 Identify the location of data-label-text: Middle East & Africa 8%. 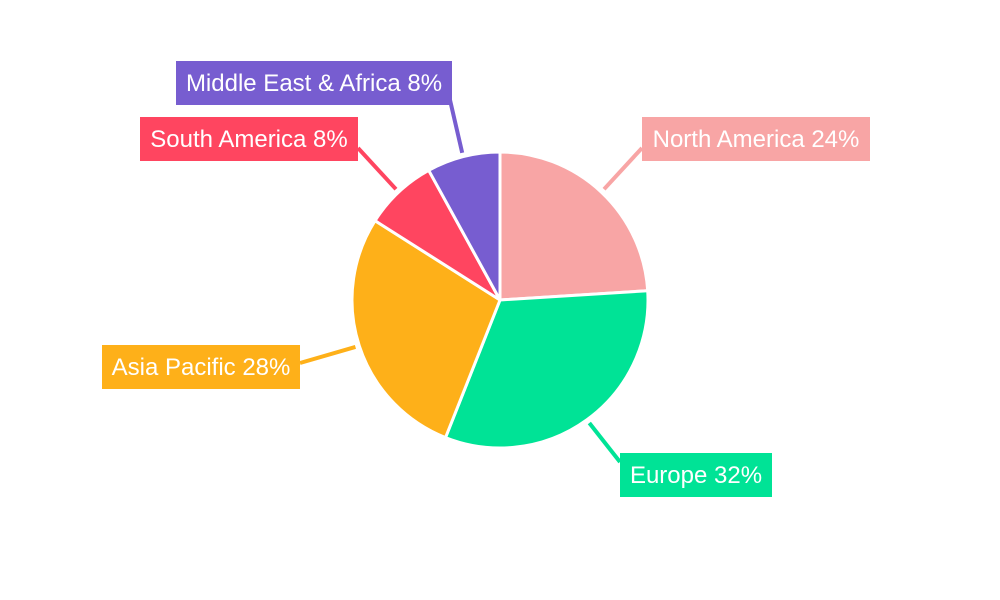
(314, 83).